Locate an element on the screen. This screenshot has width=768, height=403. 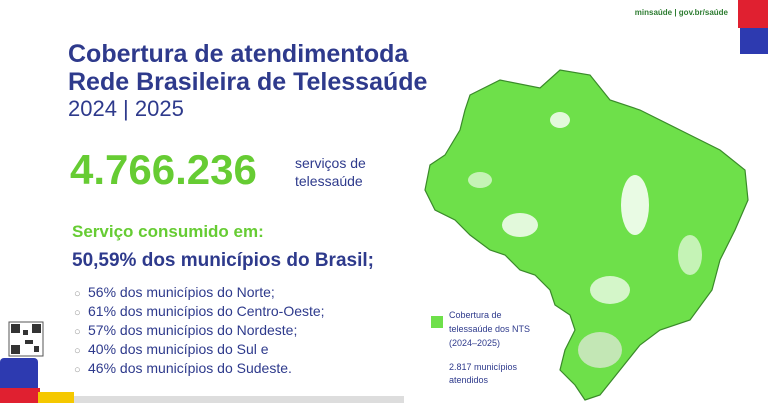
logo: minsaúde | gov.br/saúde is located at coordinates (681, 12).